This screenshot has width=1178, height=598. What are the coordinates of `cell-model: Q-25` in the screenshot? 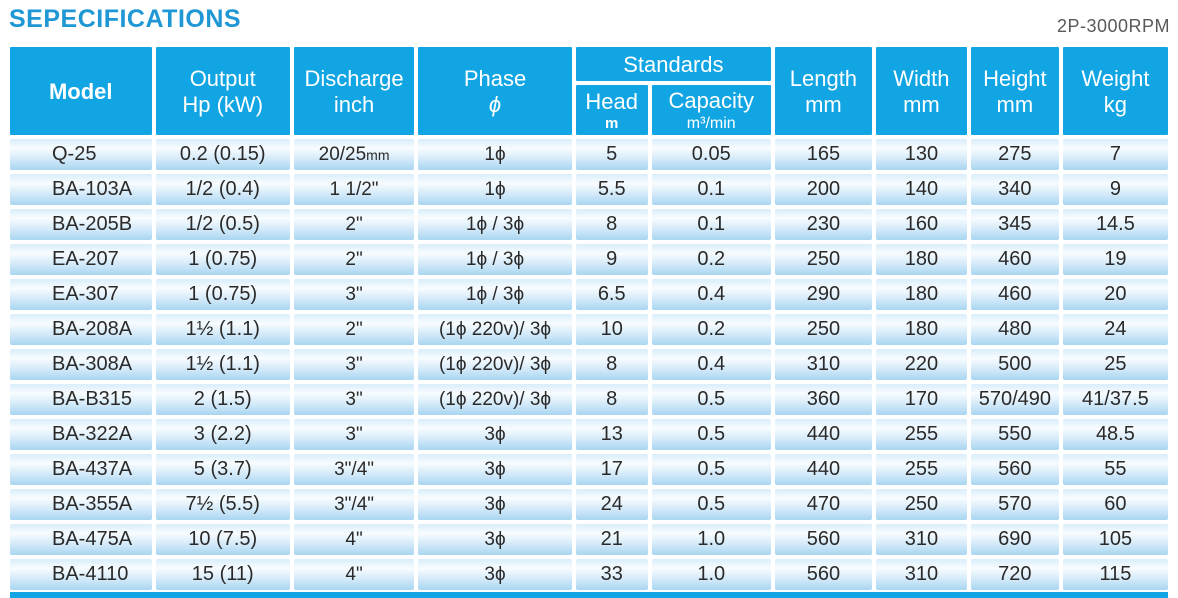 It's located at (81, 154).